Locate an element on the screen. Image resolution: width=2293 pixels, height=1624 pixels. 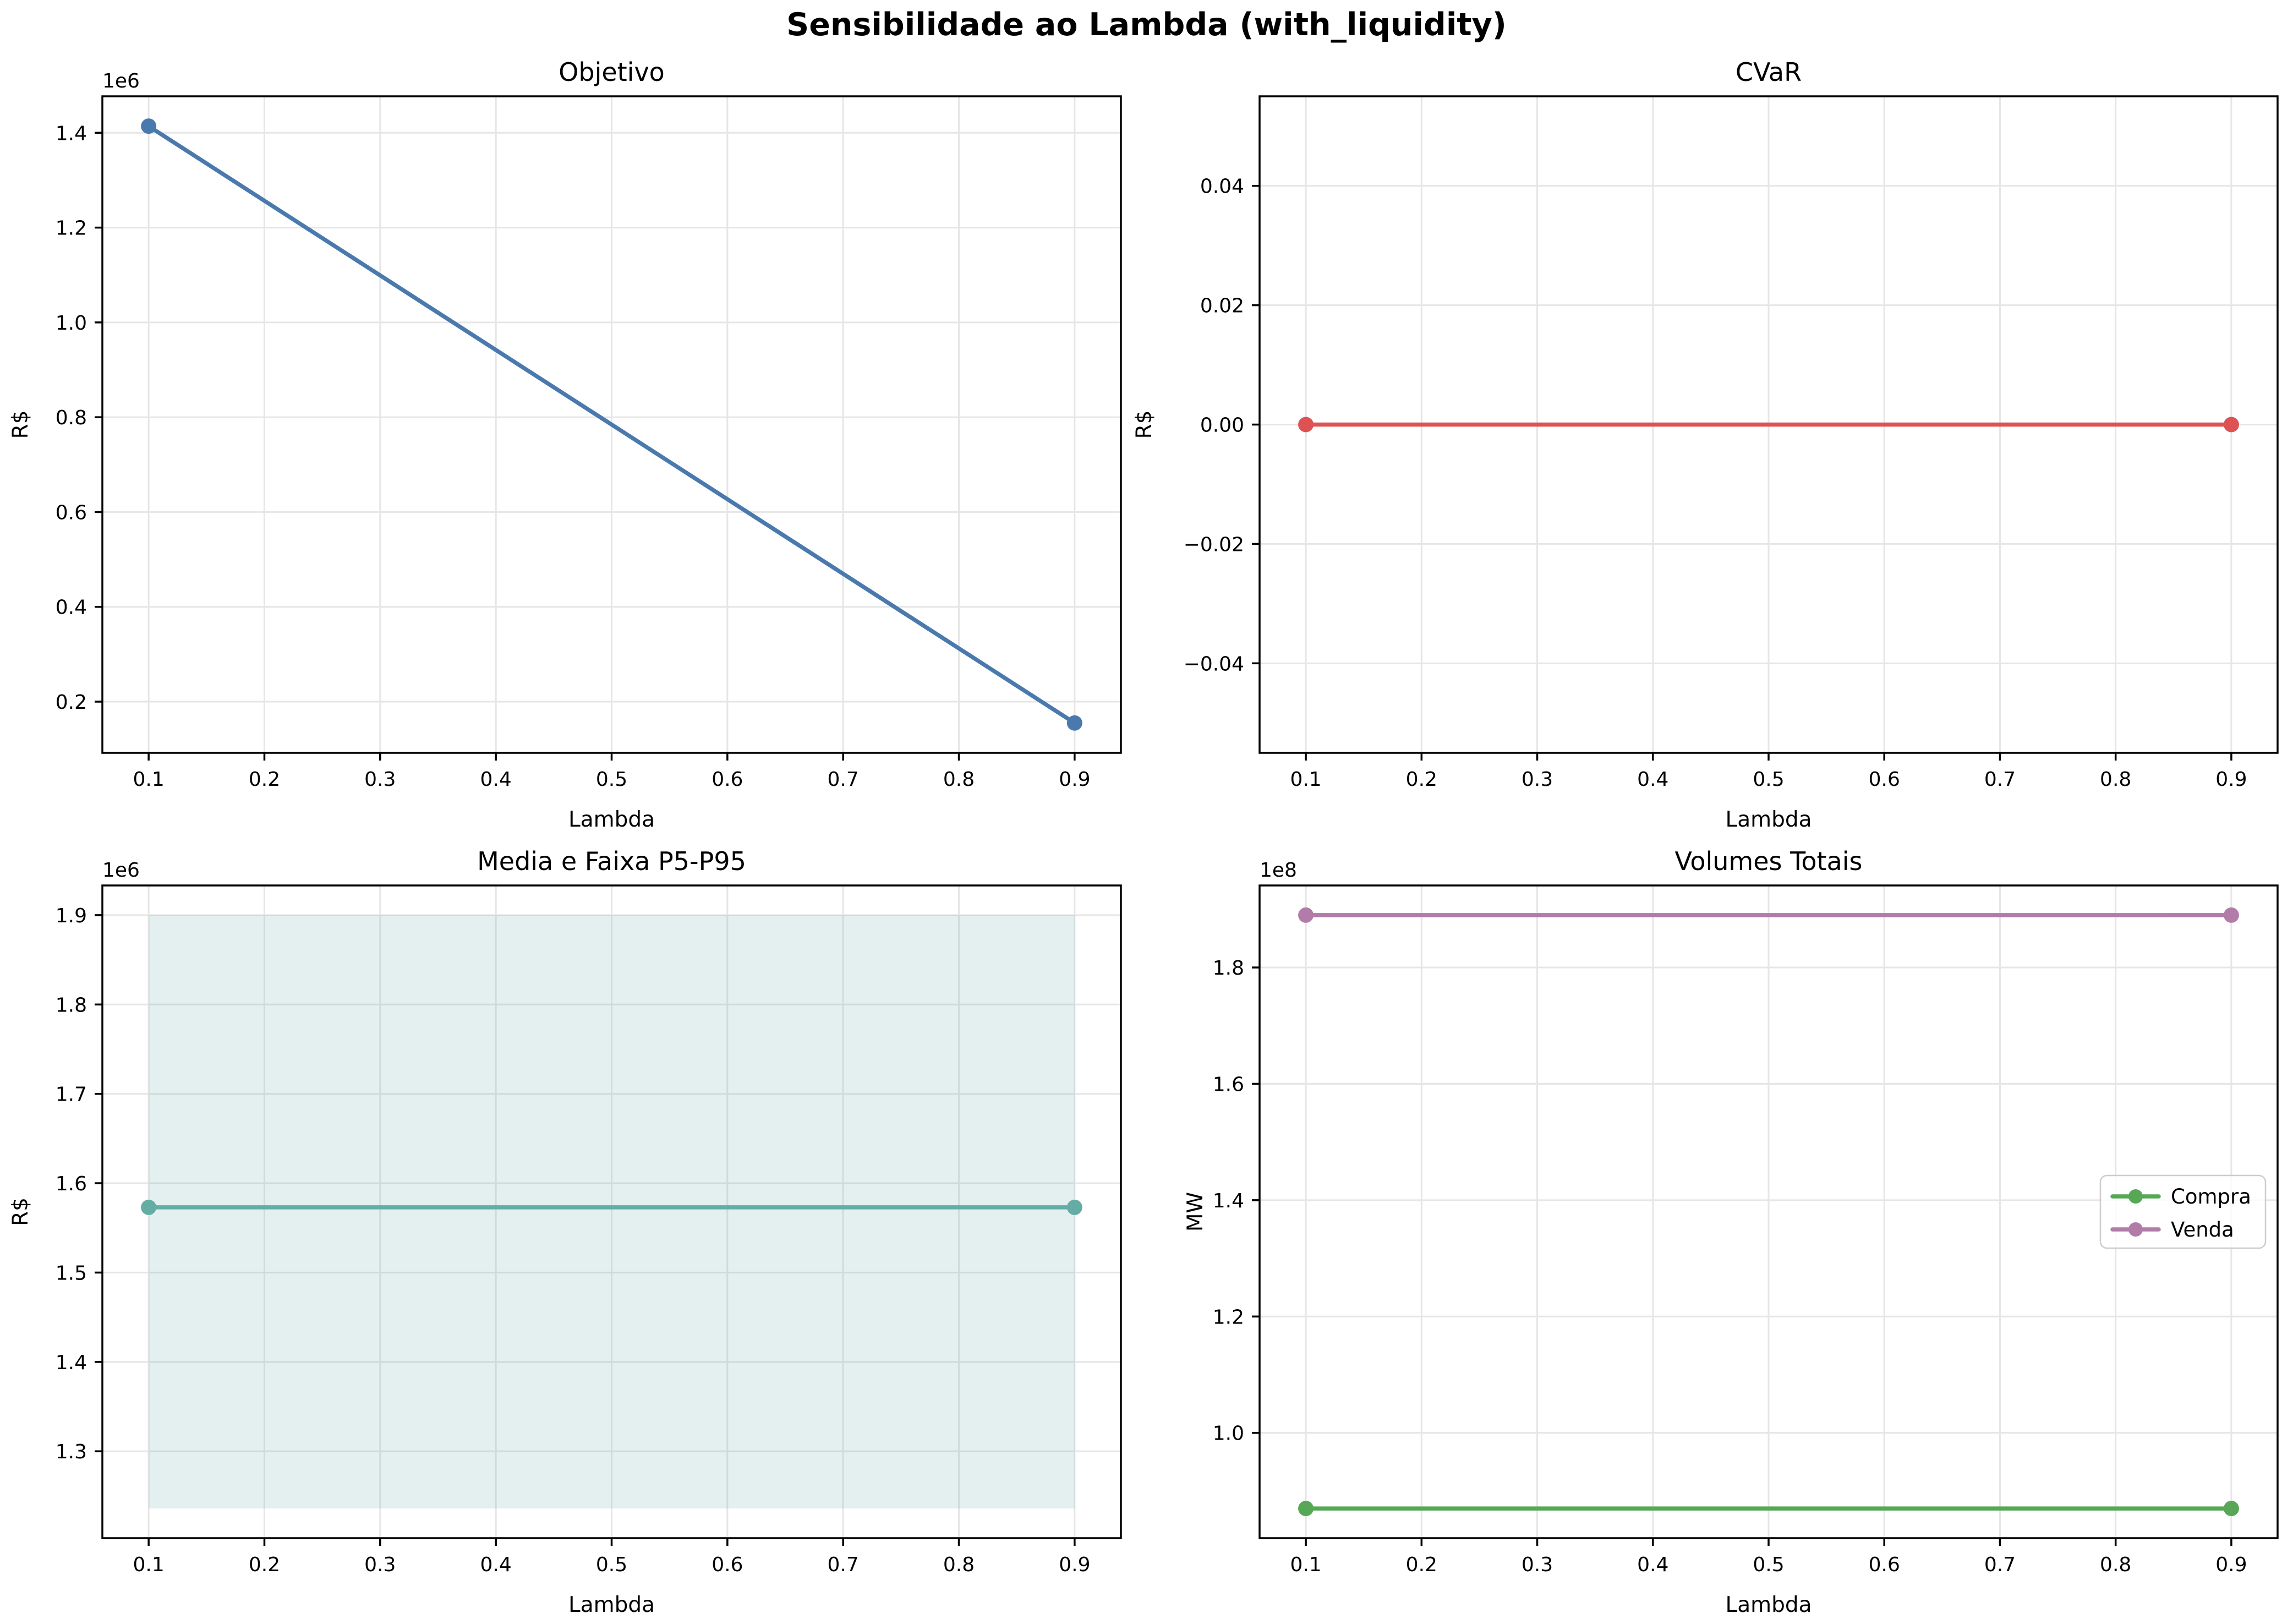
axis-offset-label: 1e8 is located at coordinates (1278, 870).